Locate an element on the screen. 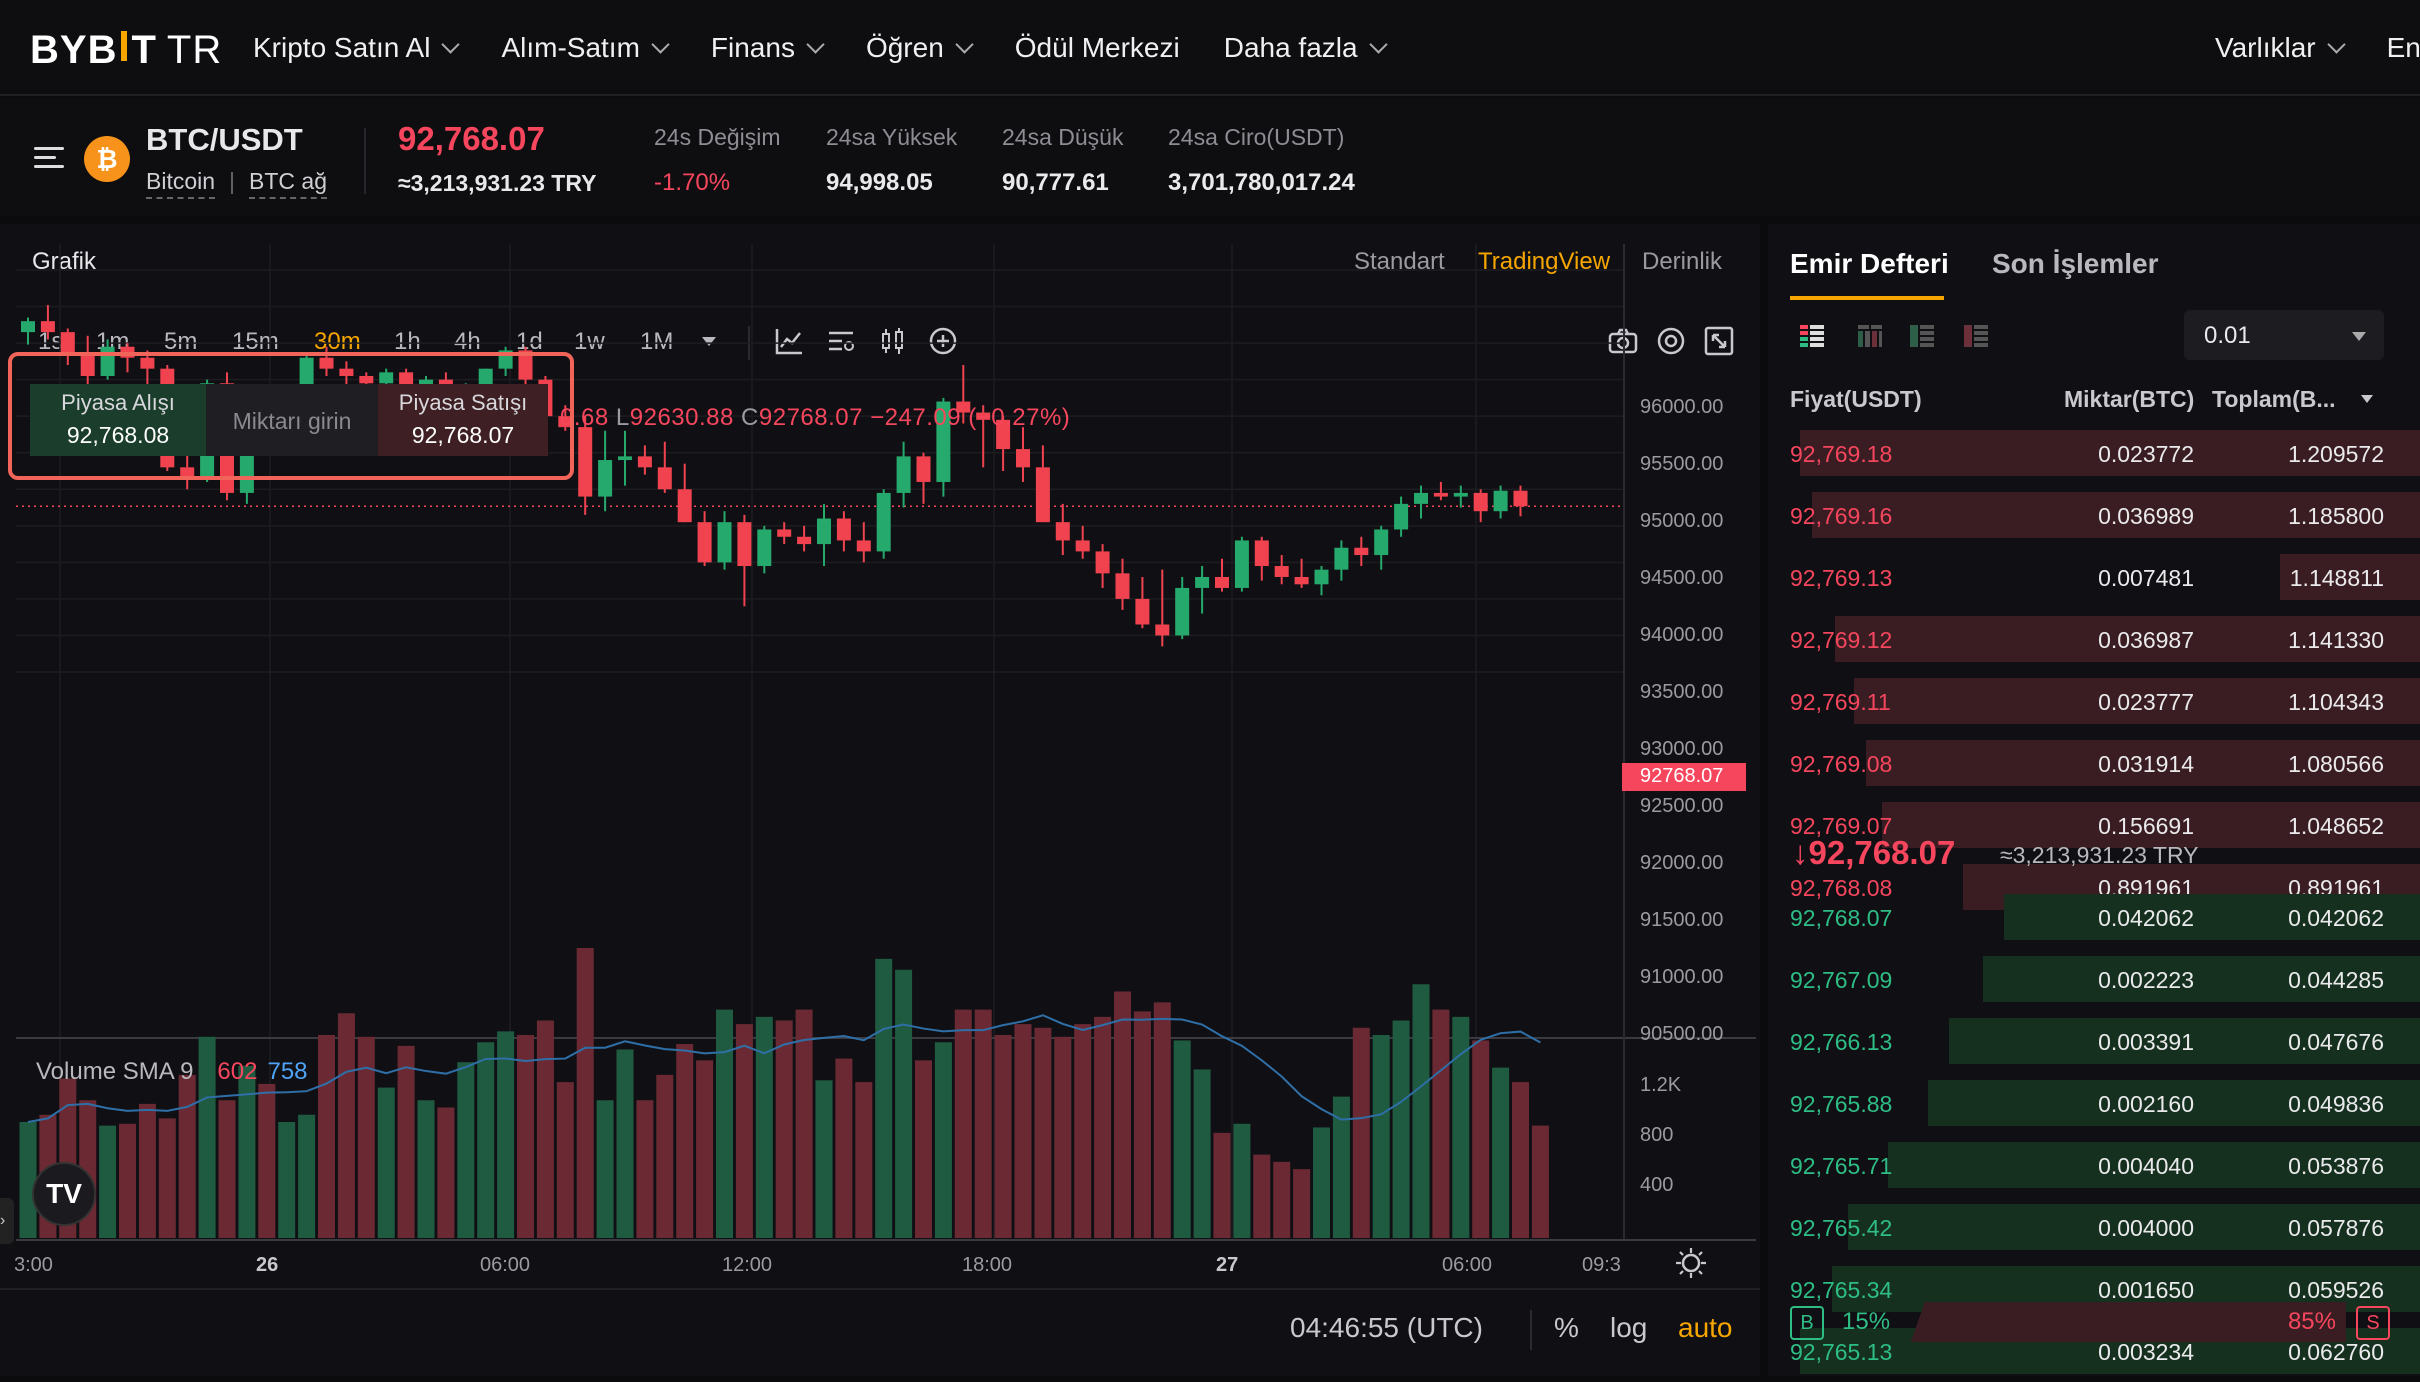 The height and width of the screenshot is (1382, 2420). tf-30m: 30m is located at coordinates (337, 341).